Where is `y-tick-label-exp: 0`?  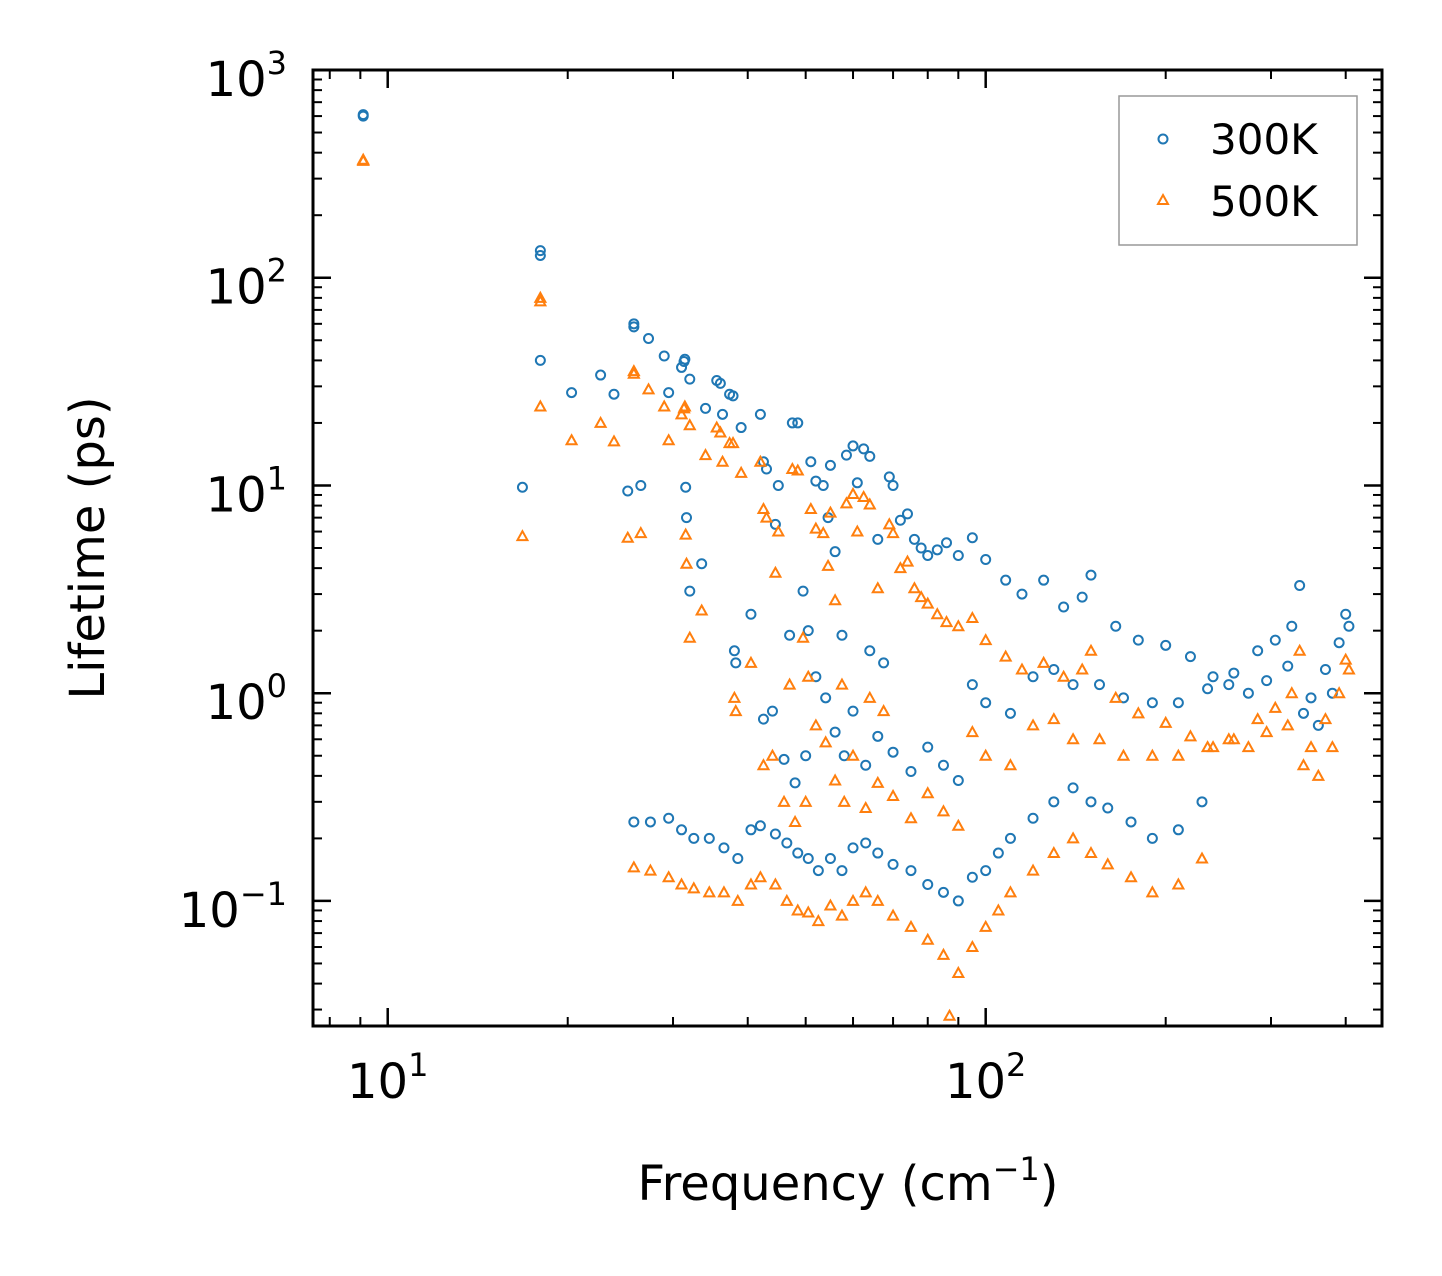
y-tick-label-exp: 0 is located at coordinates (277, 686).